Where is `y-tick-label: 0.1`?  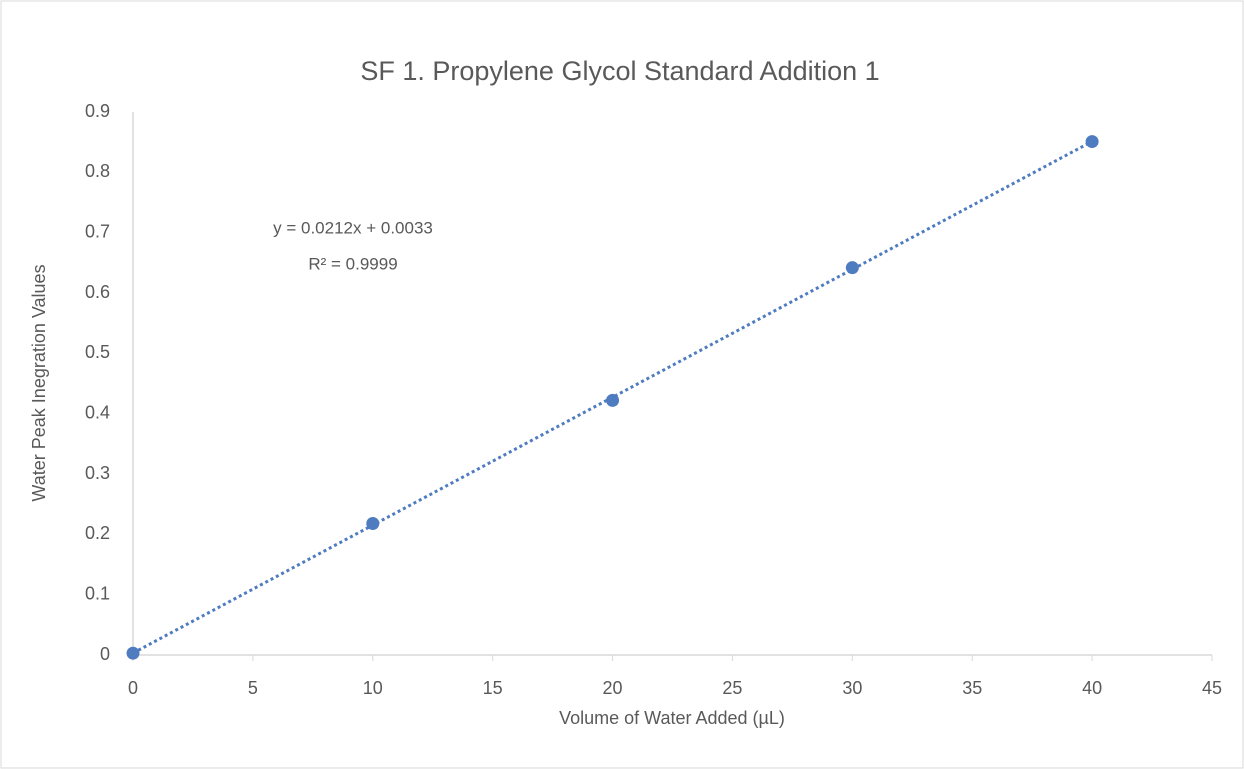 y-tick-label: 0.1 is located at coordinates (97, 593).